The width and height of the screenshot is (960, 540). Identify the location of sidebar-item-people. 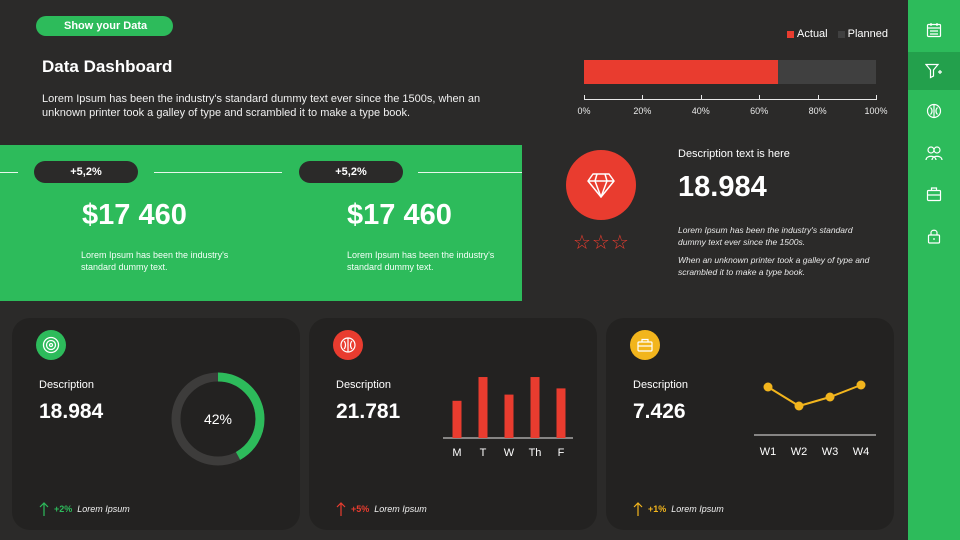
(934, 153).